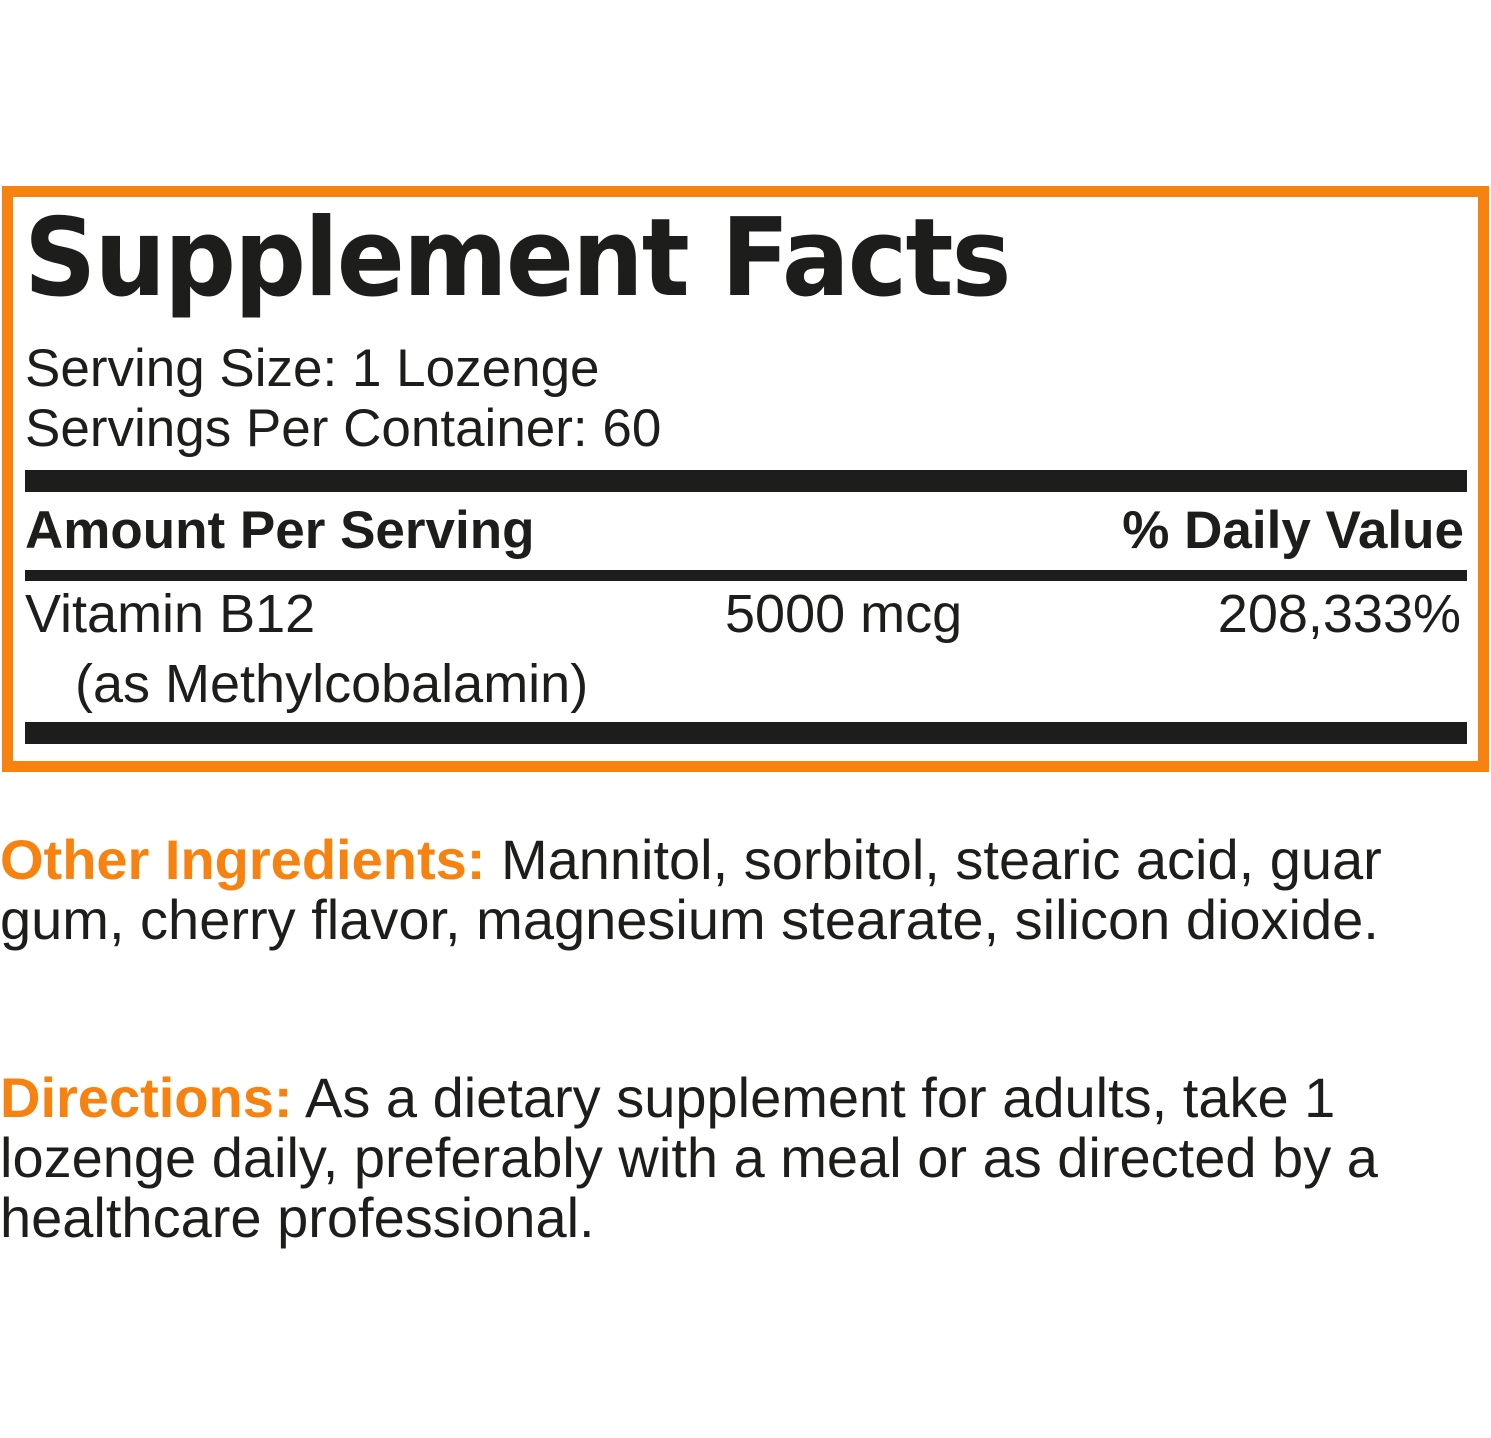 This screenshot has width=1491, height=1438. Describe the element at coordinates (844, 614) in the screenshot. I see `nutrient-amount: 5000 mcg` at that location.